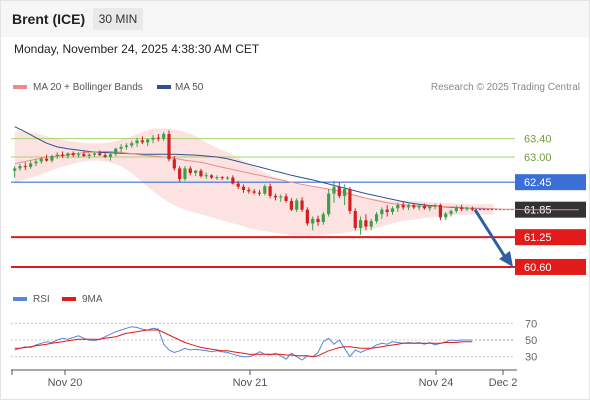 Image resolution: width=590 pixels, height=400 pixels. I want to click on rsi-ma-line, so click(243, 343).